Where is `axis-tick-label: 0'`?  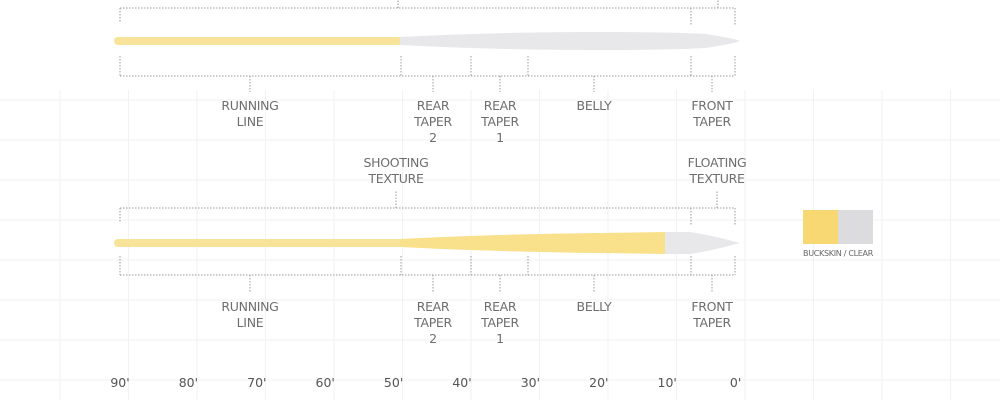 axis-tick-label: 0' is located at coordinates (735, 382).